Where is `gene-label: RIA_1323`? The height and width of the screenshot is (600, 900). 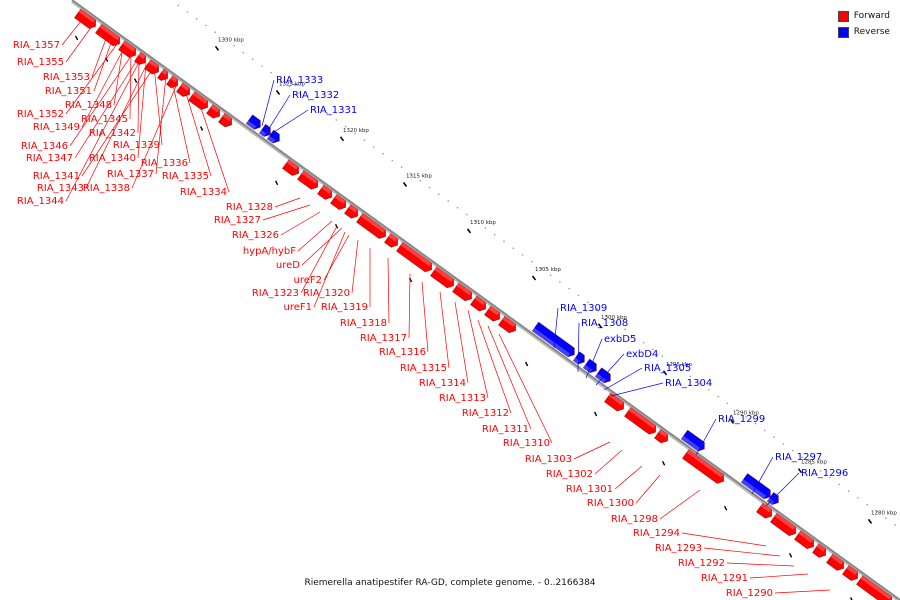
gene-label: RIA_1323 is located at coordinates (275, 293).